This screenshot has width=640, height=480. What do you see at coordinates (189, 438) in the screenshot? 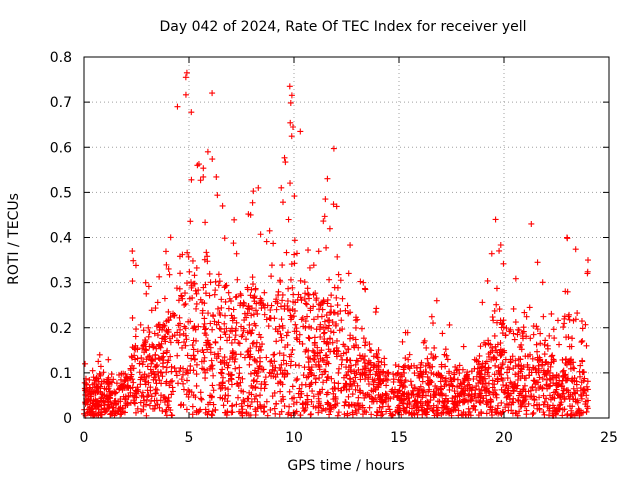
I see `x-tick-label: 5` at bounding box center [189, 438].